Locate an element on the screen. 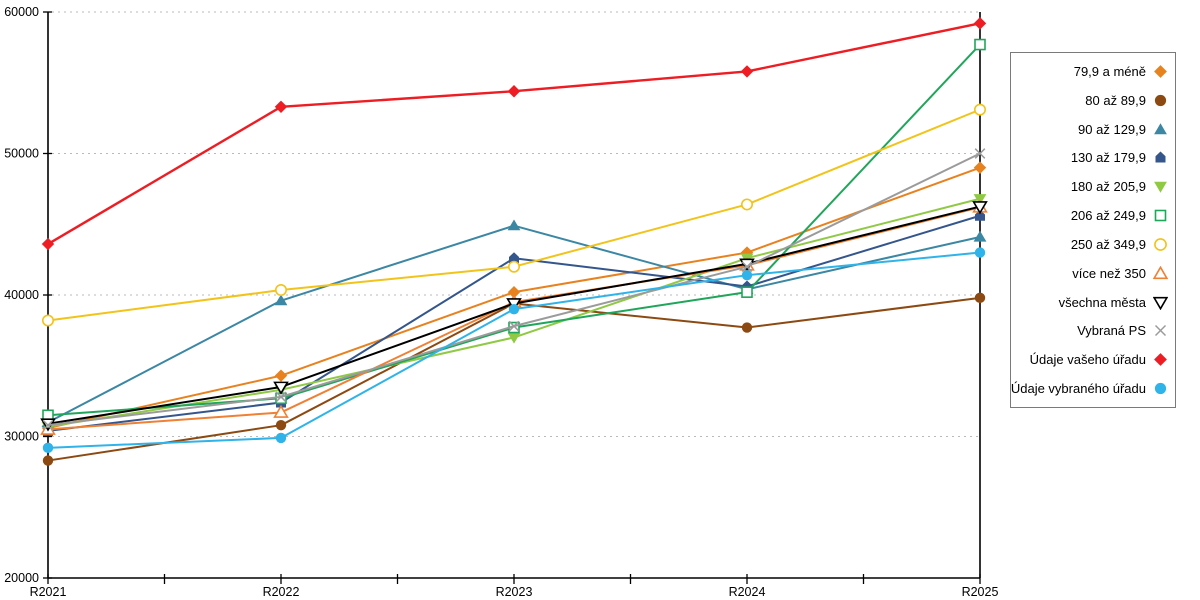 Image resolution: width=1200 pixels, height=600 pixels. legend-item: 79,9 a méně is located at coordinates (1093, 71).